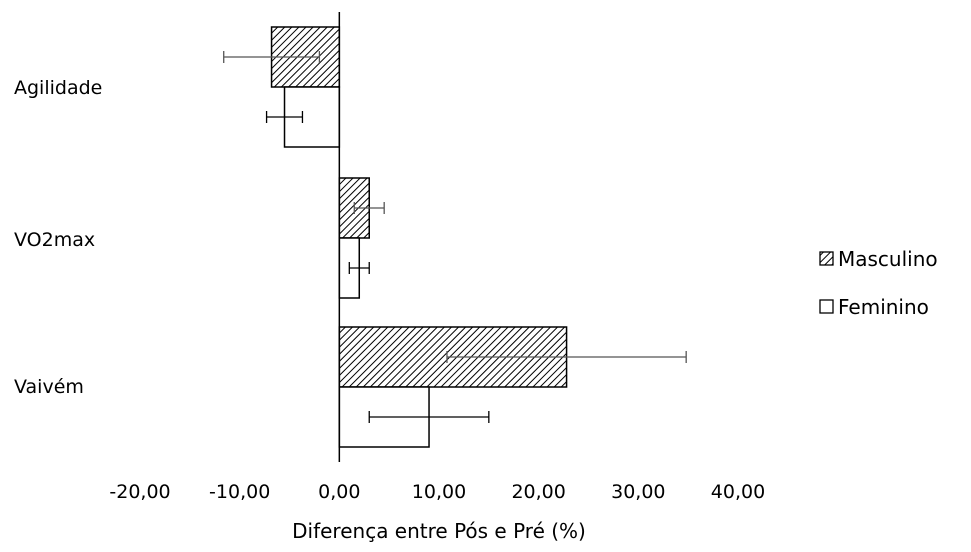 This screenshot has height=552, width=971. What do you see at coordinates (239, 492) in the screenshot?
I see `x-tick-label-2: -10,00` at bounding box center [239, 492].